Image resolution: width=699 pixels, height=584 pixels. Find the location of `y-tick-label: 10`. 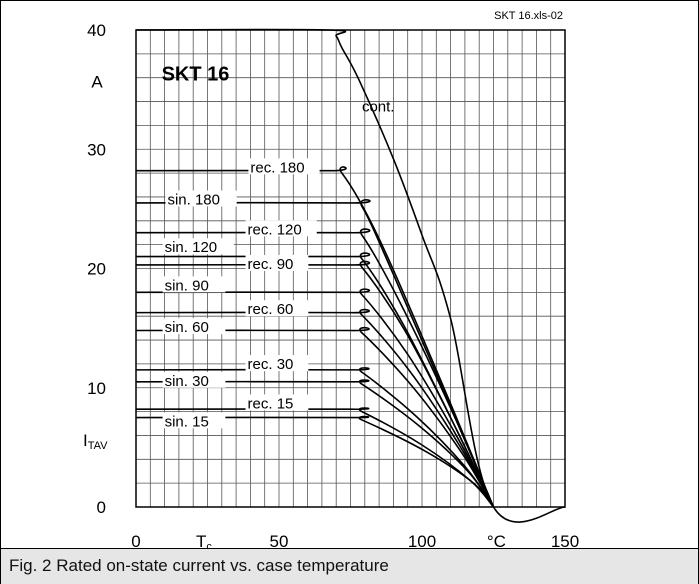

y-tick-label: 10 is located at coordinates (96, 388).